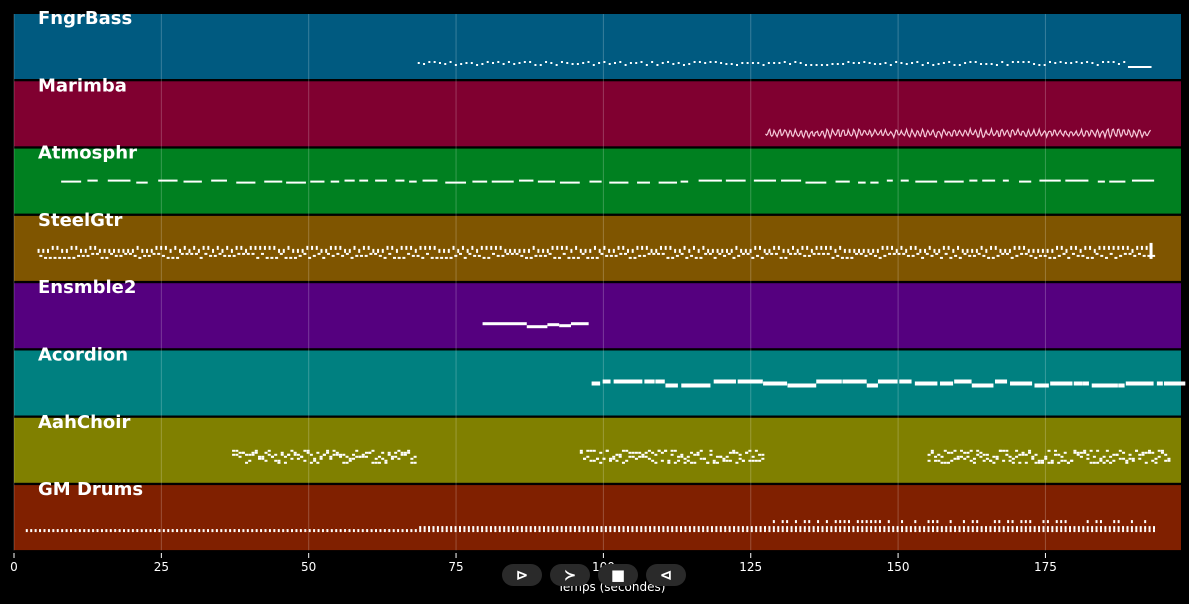 The width and height of the screenshot is (1189, 604). What do you see at coordinates (522, 575) in the screenshot?
I see `play-button: ⊳` at bounding box center [522, 575].